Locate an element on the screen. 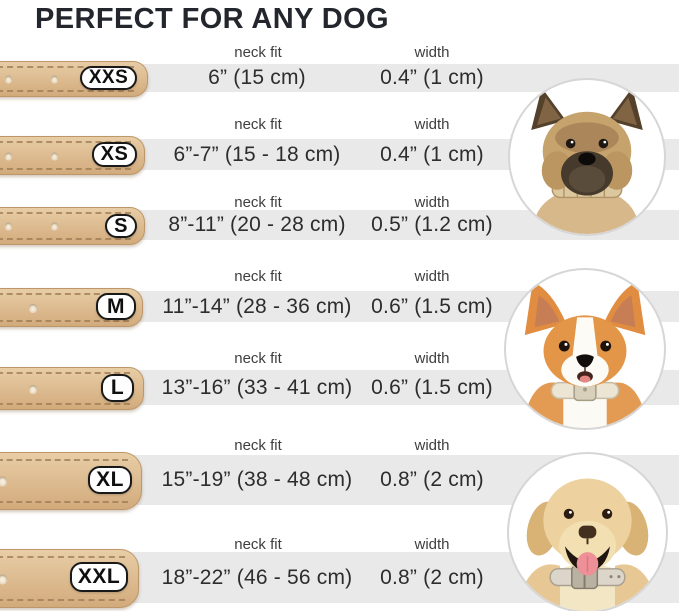  size-badge: S is located at coordinates (121, 226).